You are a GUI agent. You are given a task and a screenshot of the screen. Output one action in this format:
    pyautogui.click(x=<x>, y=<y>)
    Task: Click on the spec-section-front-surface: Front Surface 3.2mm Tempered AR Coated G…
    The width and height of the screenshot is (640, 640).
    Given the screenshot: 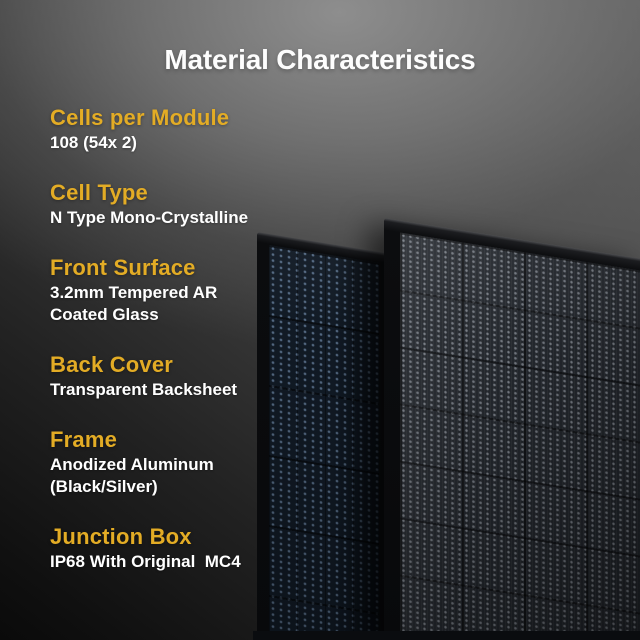 What is the action you would take?
    pyautogui.click(x=149, y=290)
    